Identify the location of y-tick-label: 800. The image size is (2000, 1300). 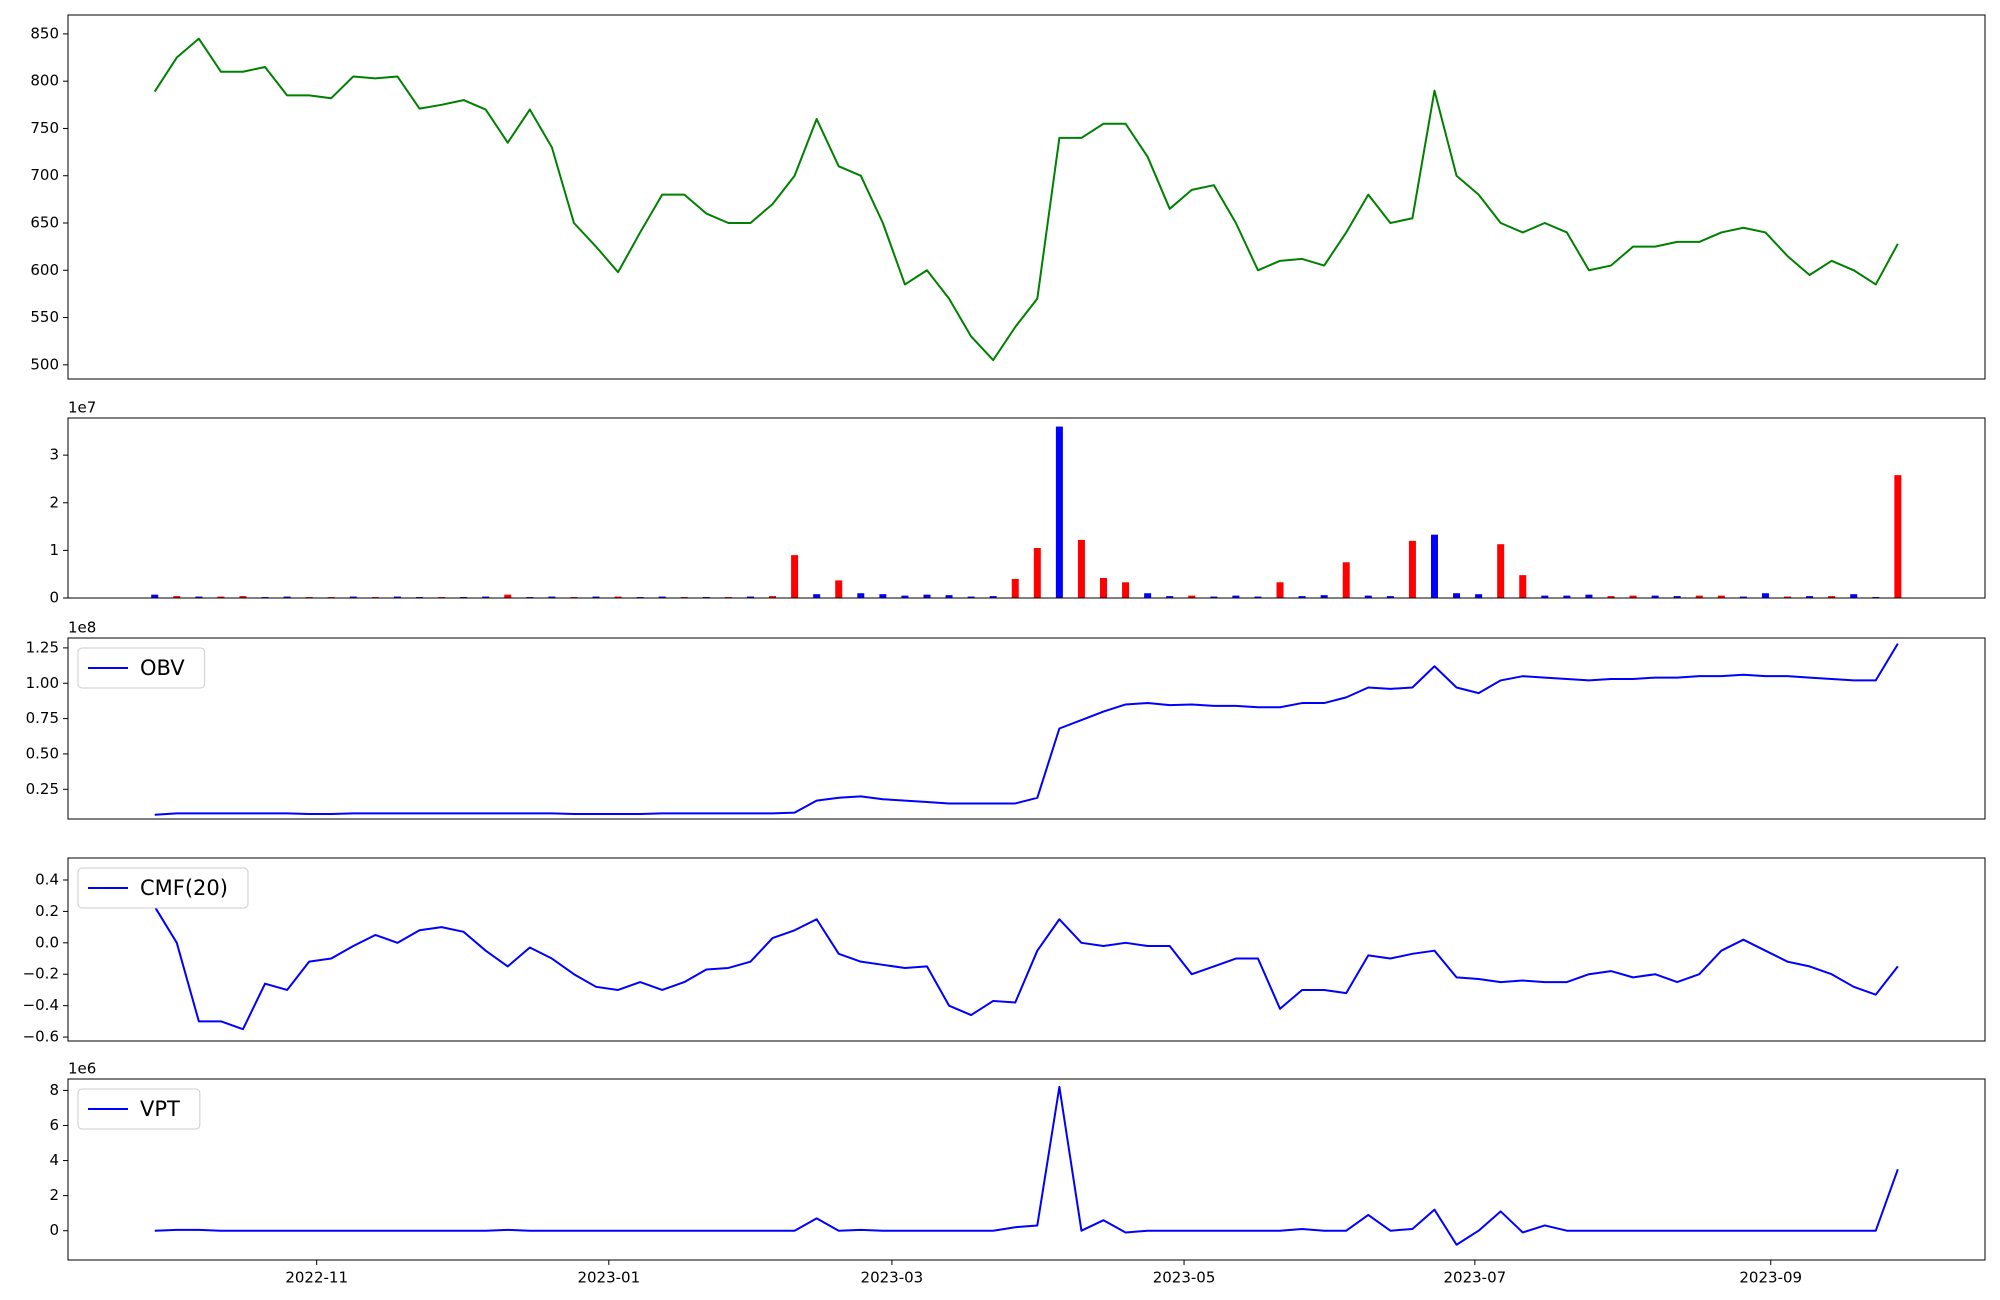
(44, 81).